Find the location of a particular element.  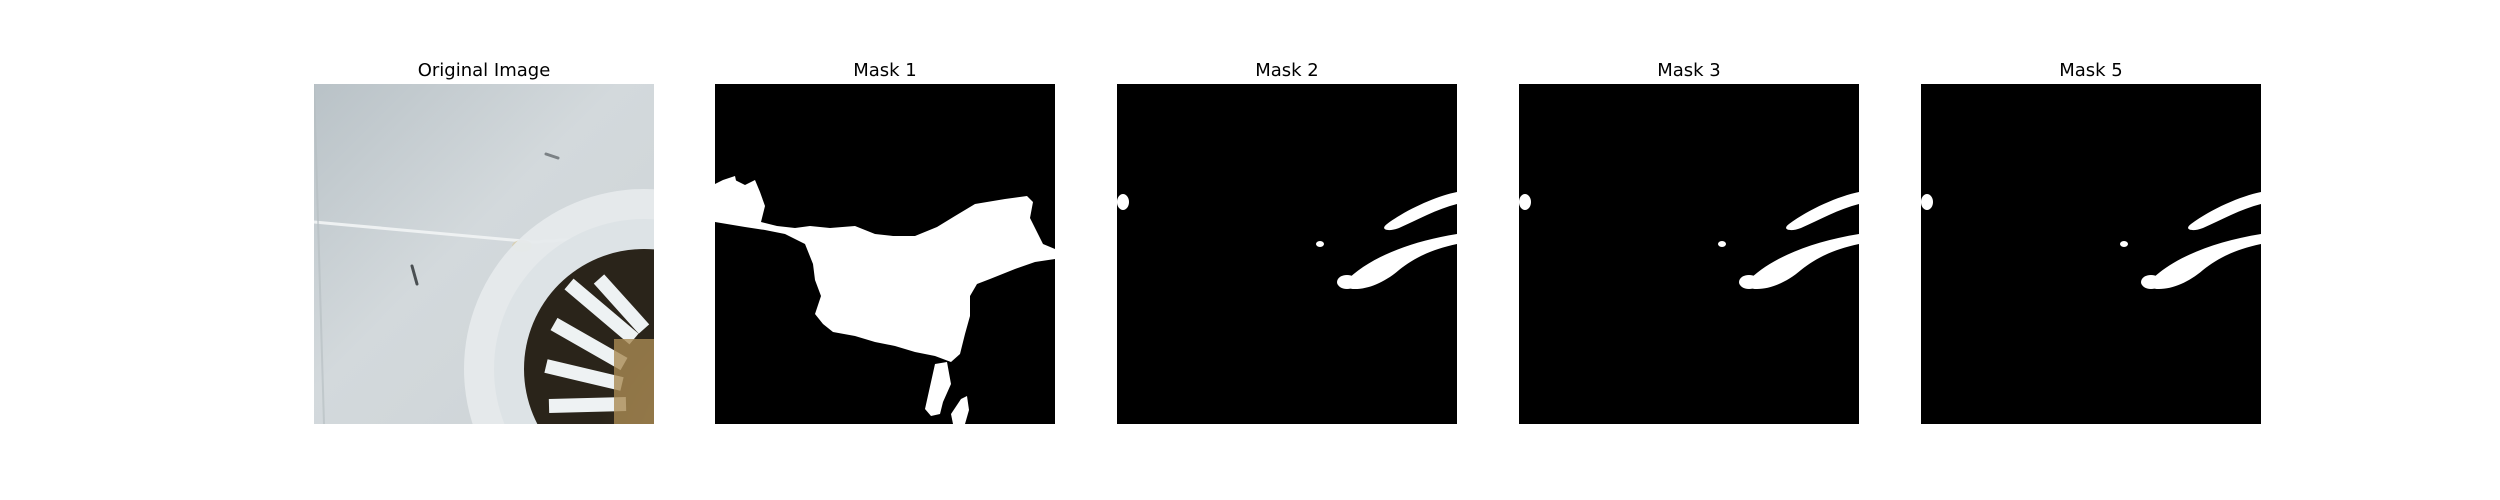

mask-1-image is located at coordinates (885, 254).